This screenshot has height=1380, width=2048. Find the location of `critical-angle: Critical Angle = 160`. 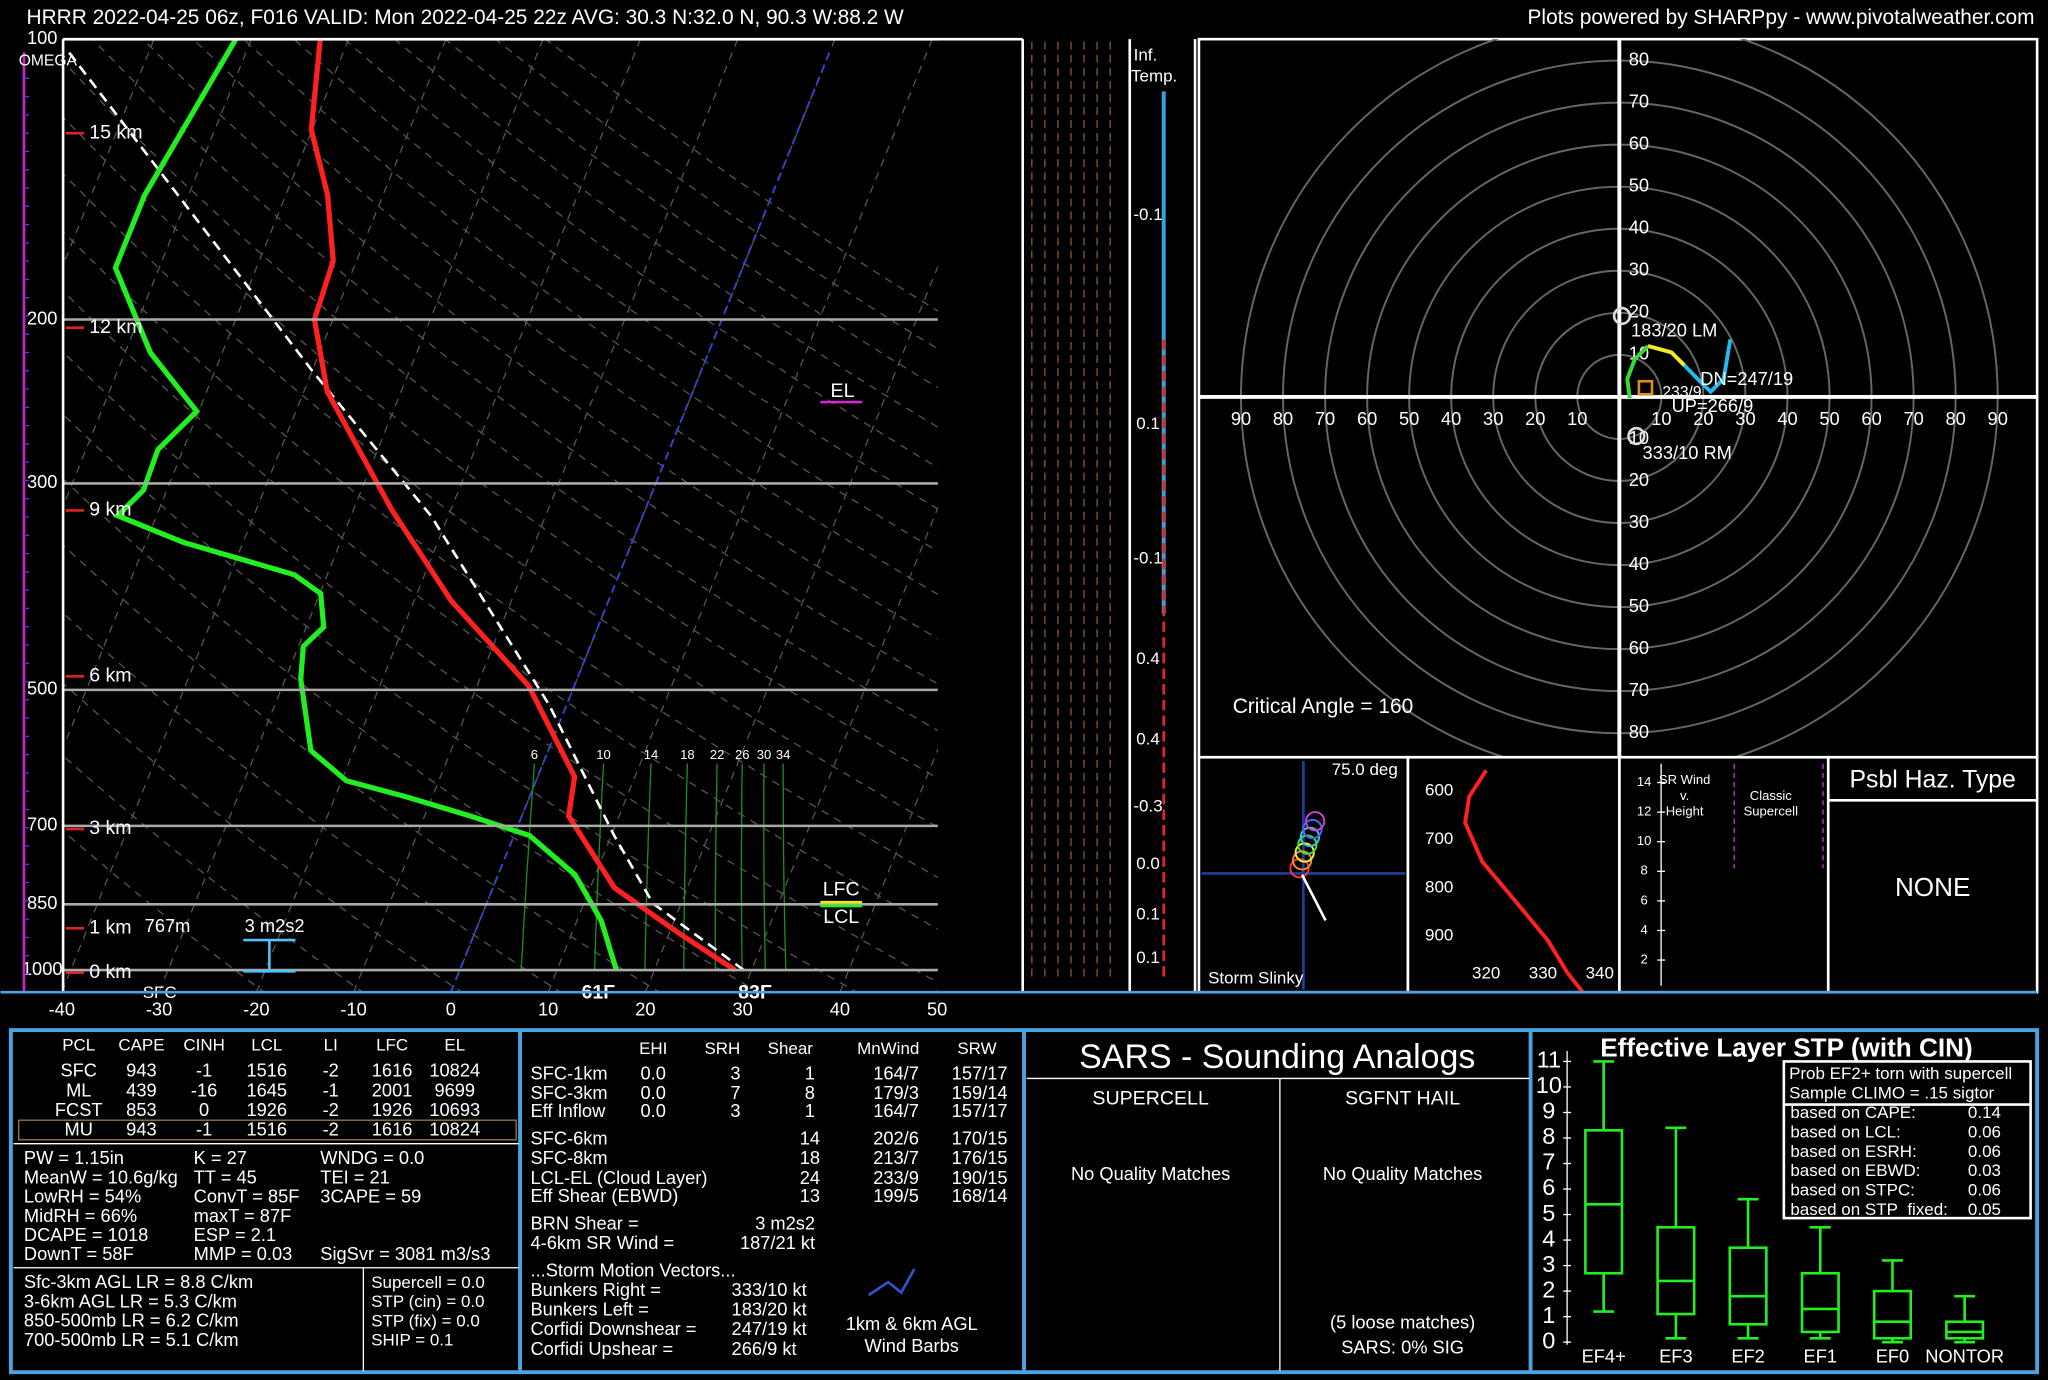

critical-angle: Critical Angle = 160 is located at coordinates (1323, 706).